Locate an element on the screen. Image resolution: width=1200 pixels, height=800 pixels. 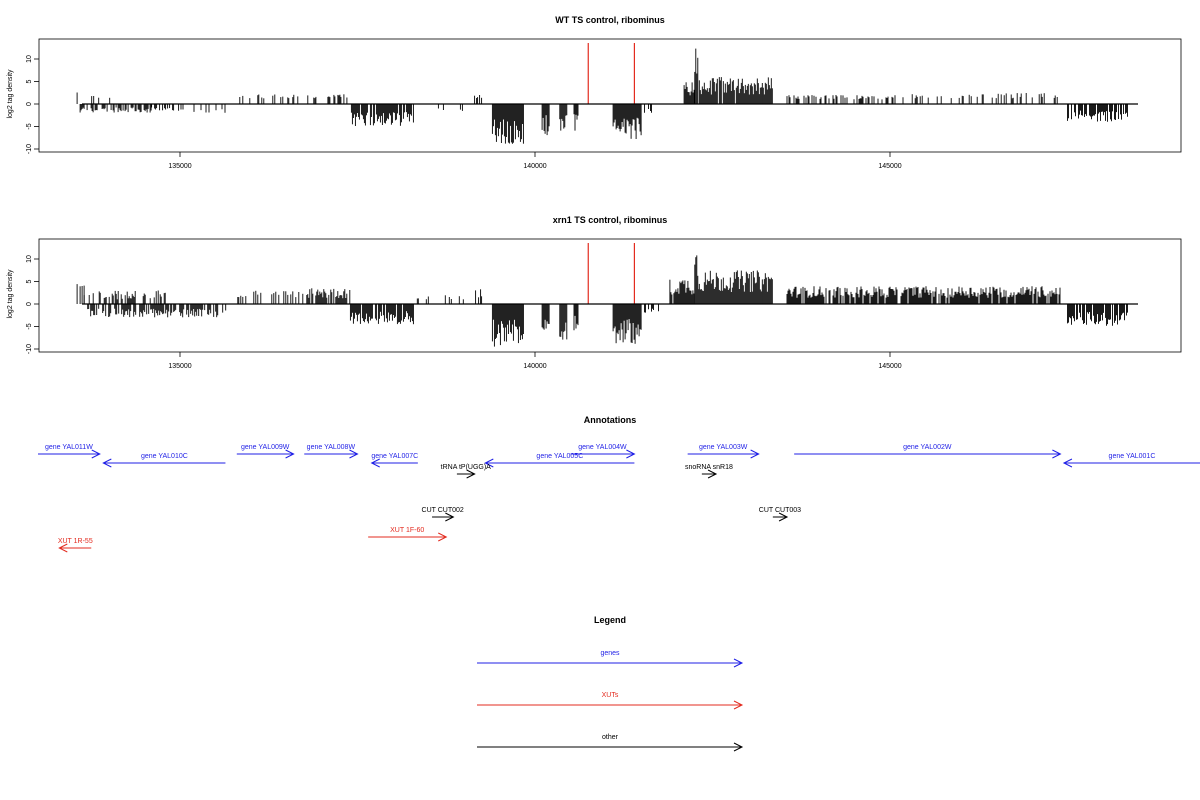
annotation-label: XUT 1F-60 is located at coordinates (407, 530).